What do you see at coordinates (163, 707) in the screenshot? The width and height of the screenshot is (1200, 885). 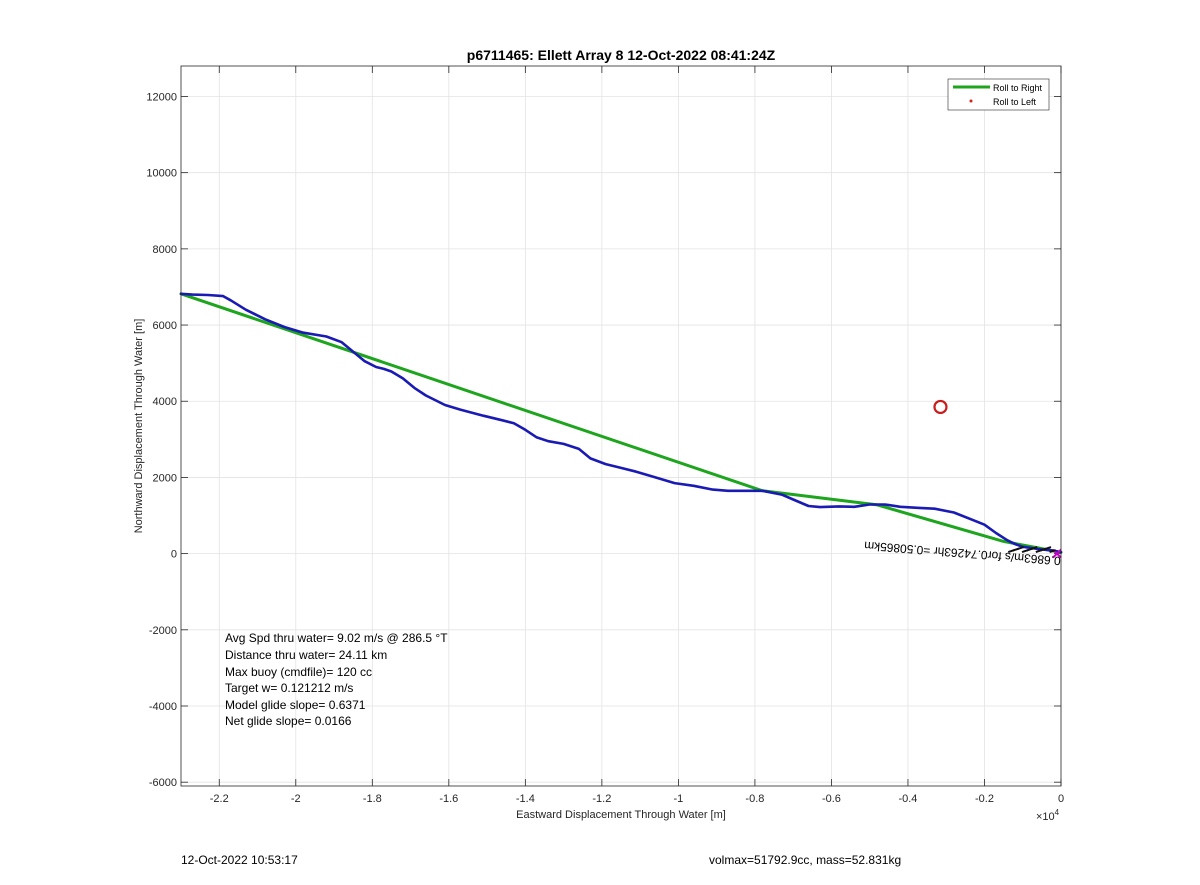 I see `y-tick-label: -4000` at bounding box center [163, 707].